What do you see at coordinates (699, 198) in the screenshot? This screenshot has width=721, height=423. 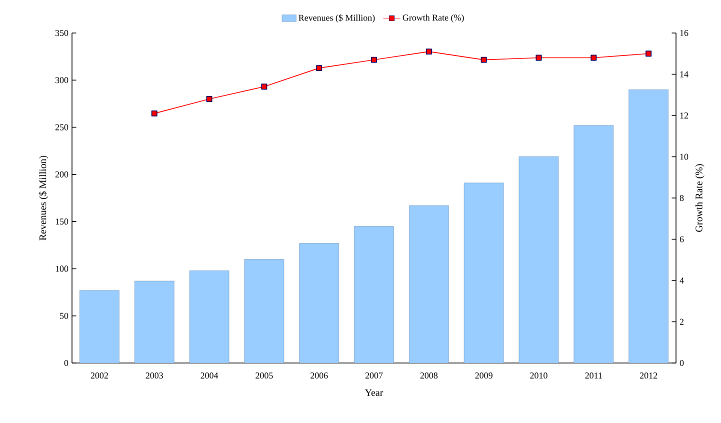 I see `y2-axis-title: Growth Rate (%)` at bounding box center [699, 198].